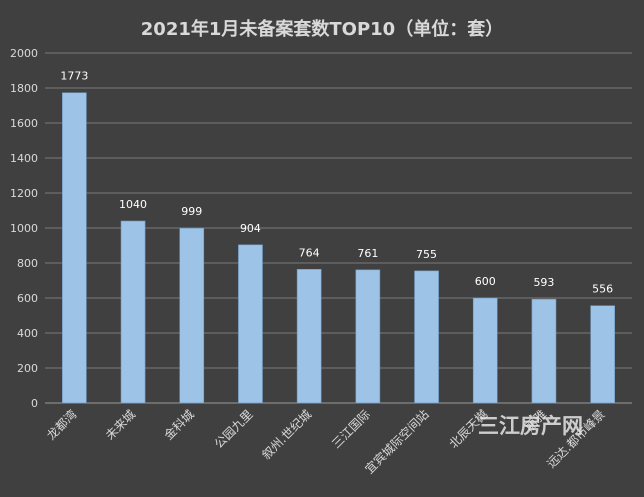 The height and width of the screenshot is (497, 644). Describe the element at coordinates (24, 88) in the screenshot. I see `y-tick-label: 1800` at that location.